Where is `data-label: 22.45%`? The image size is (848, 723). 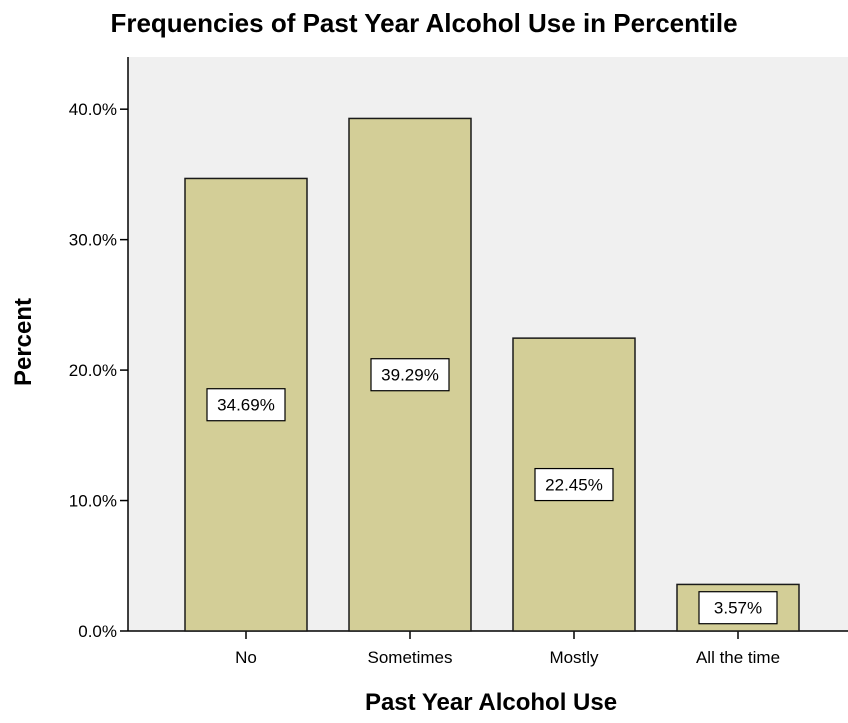
data-label: 22.45% is located at coordinates (574, 484).